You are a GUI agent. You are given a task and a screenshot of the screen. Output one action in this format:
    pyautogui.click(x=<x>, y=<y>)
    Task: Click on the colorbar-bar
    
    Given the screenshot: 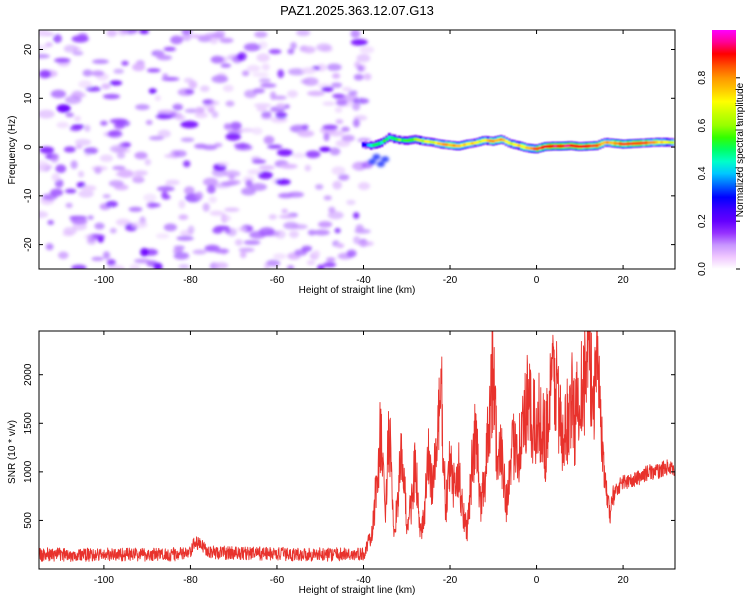 What is the action you would take?
    pyautogui.click(x=724, y=149)
    